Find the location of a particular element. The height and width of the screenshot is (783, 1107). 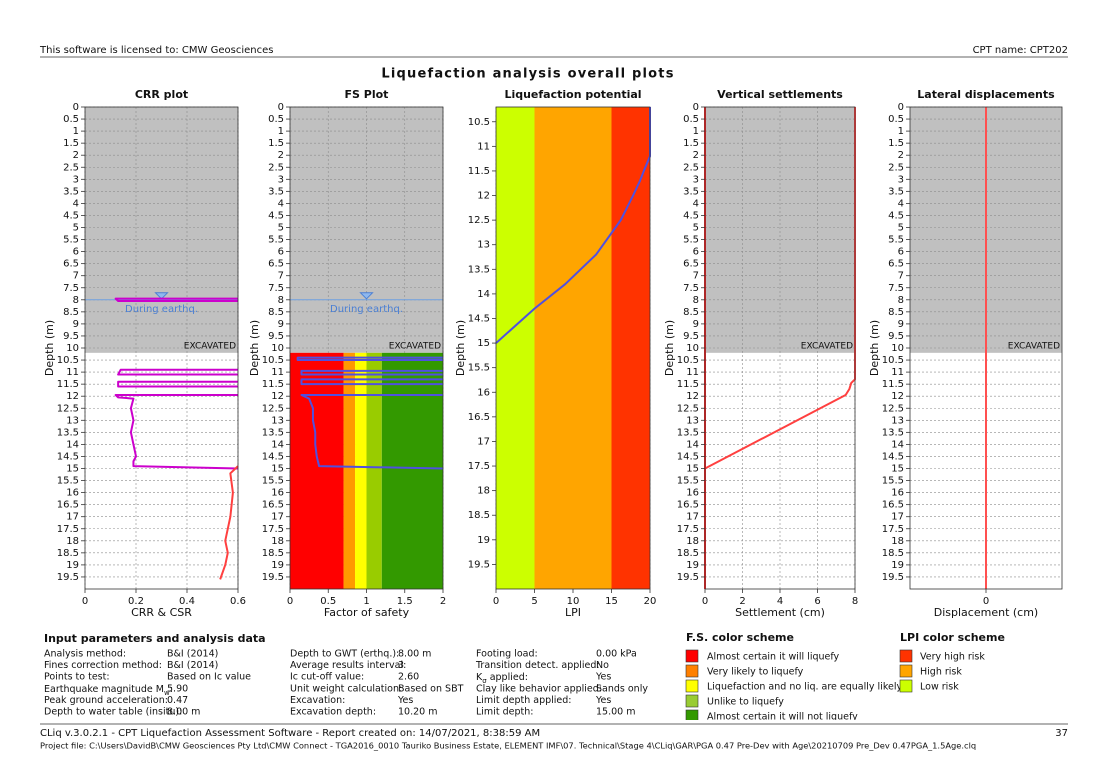

parameter-value: 15.00 m is located at coordinates (615, 712).